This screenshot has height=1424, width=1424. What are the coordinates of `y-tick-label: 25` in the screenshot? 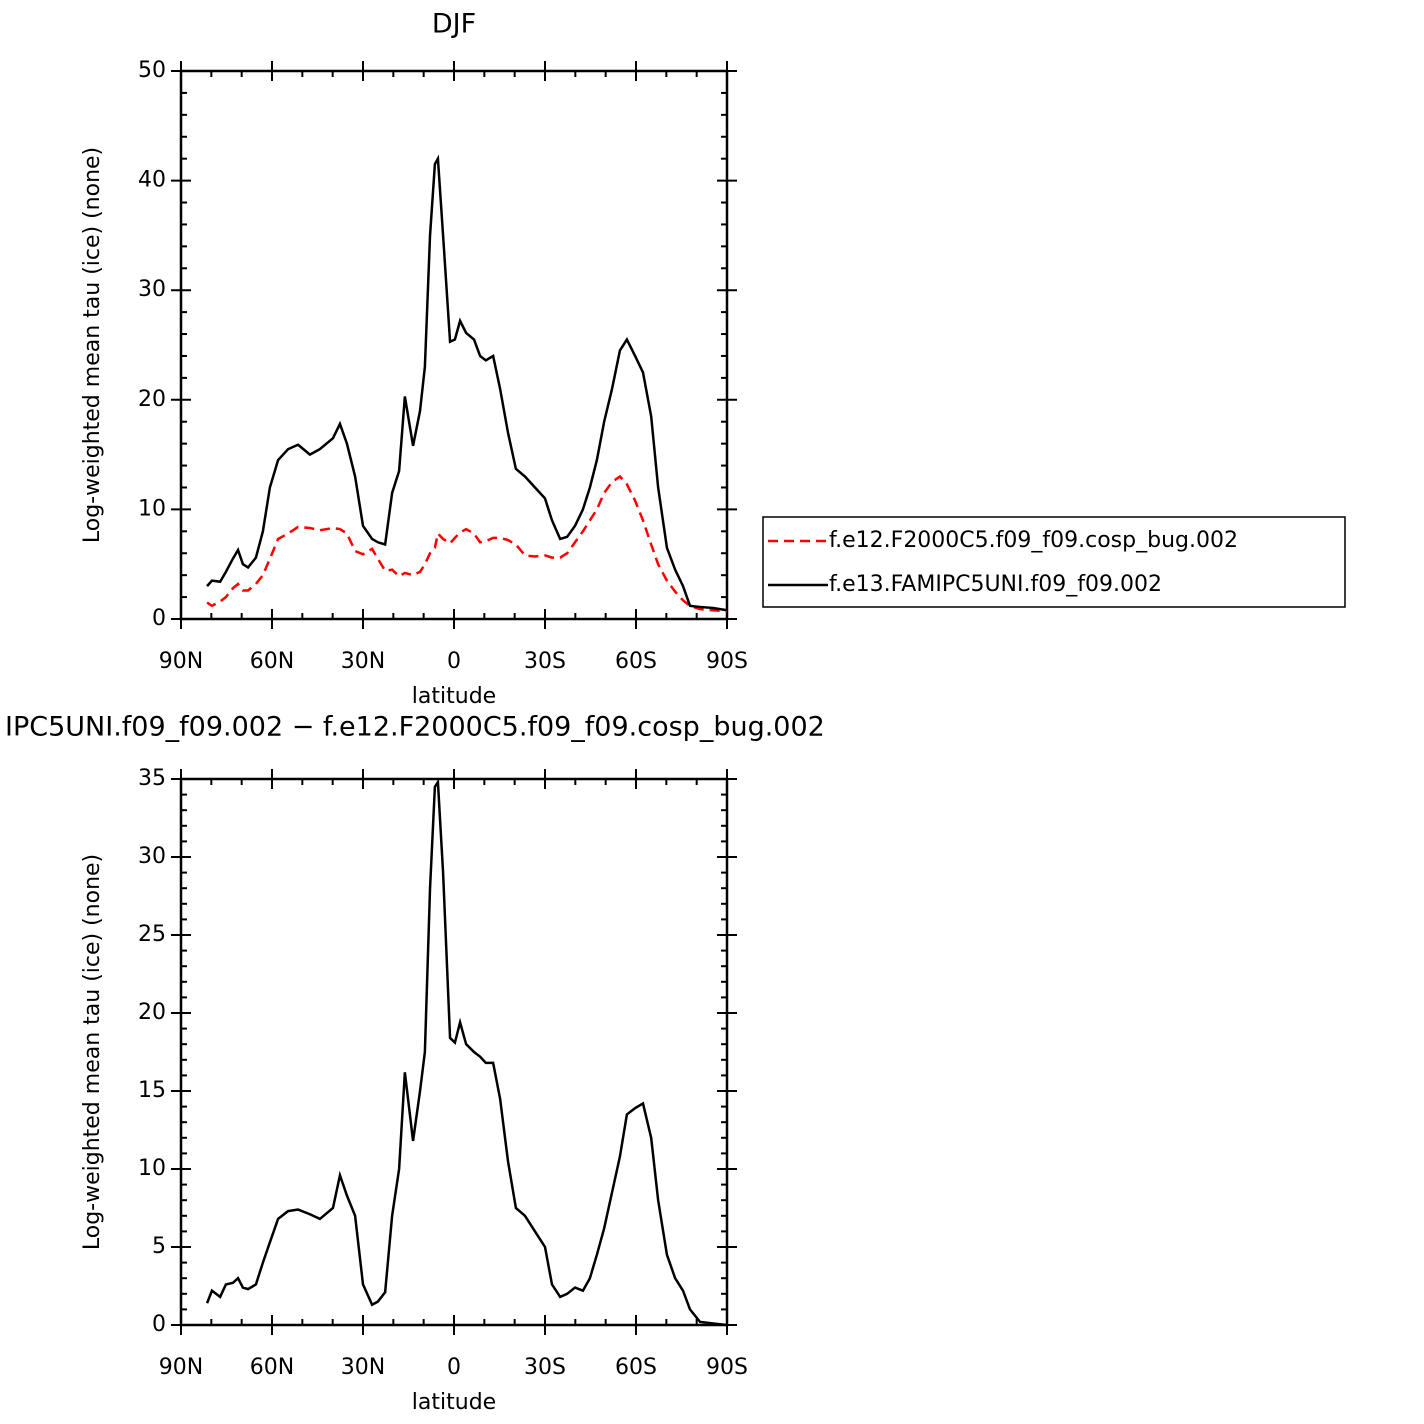 It's located at (152, 934).